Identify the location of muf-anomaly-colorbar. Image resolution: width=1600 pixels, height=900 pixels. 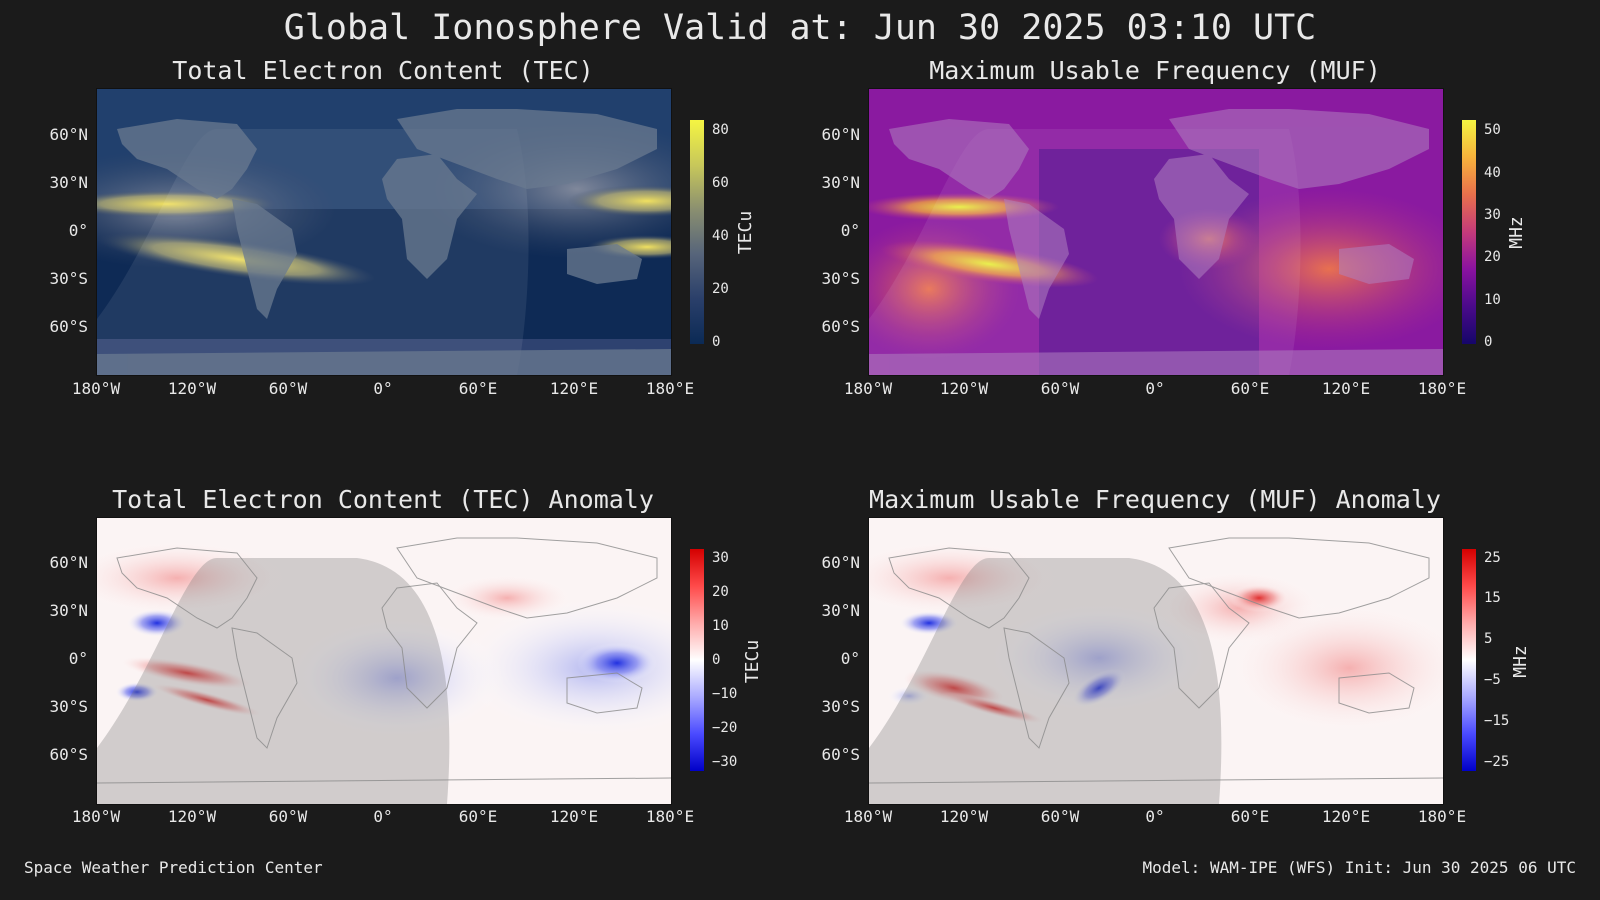
(1469, 660).